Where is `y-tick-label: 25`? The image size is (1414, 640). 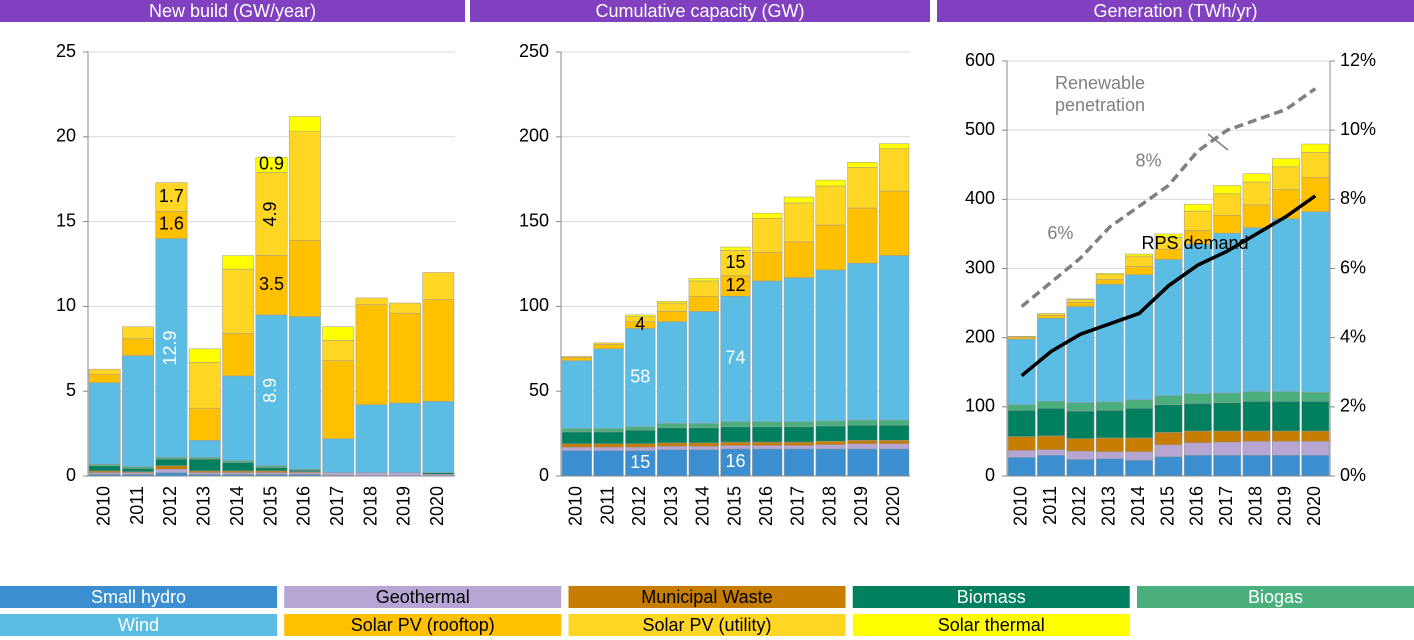 y-tick-label: 25 is located at coordinates (66, 51).